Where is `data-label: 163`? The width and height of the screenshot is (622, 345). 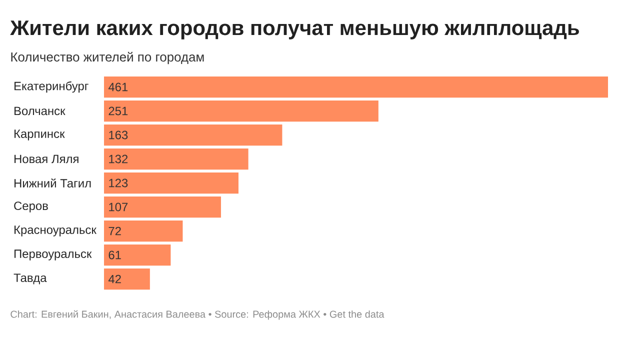
data-label: 163 is located at coordinates (118, 135).